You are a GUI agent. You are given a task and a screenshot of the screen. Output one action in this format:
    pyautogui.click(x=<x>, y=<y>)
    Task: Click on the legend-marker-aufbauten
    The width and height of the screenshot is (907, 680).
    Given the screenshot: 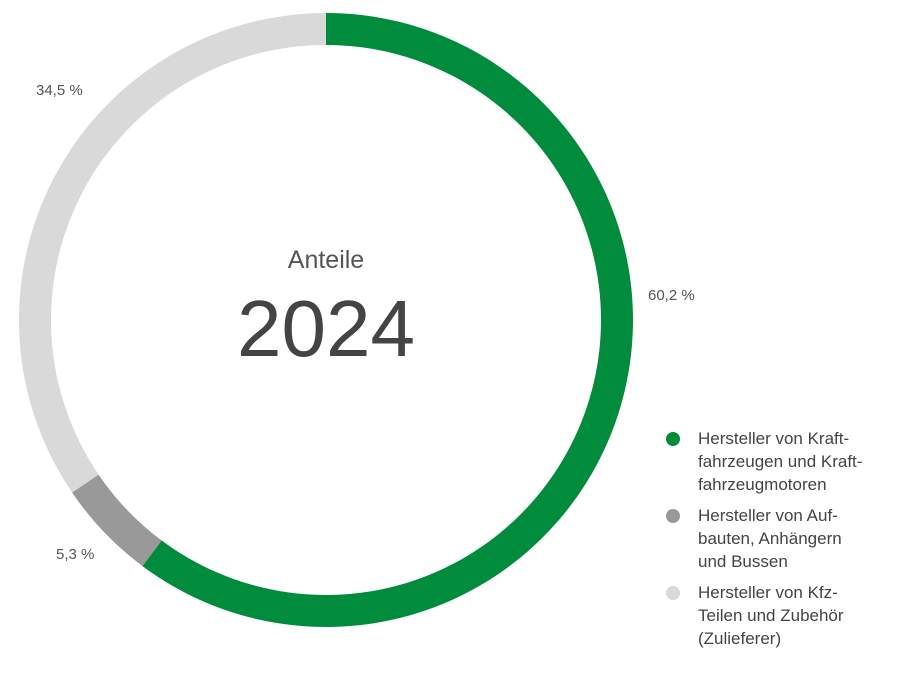 What is the action you would take?
    pyautogui.click(x=673, y=516)
    